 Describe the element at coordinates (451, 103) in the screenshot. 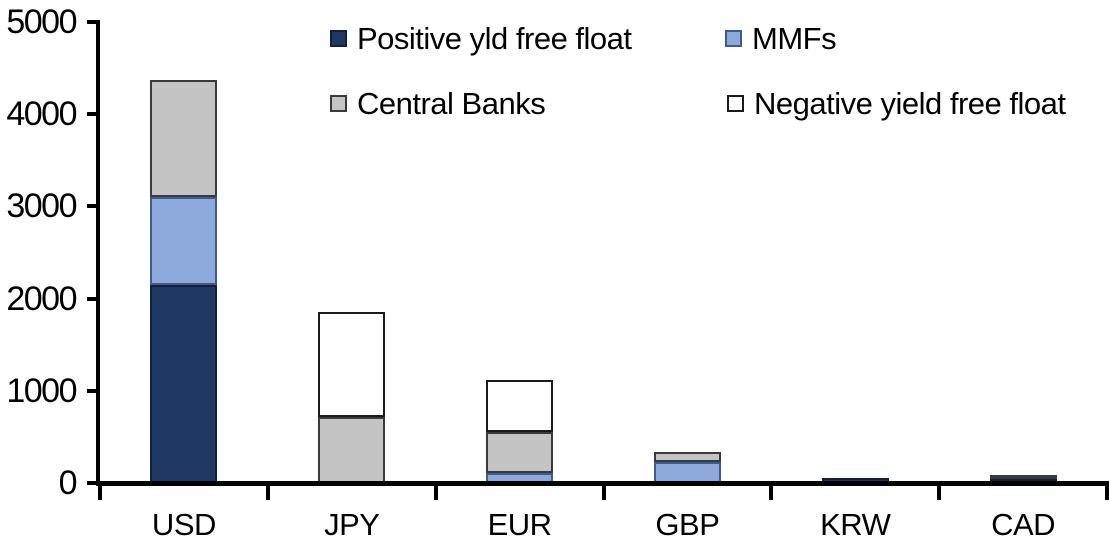

I see `legend-label-central-banks: Central Banks` at that location.